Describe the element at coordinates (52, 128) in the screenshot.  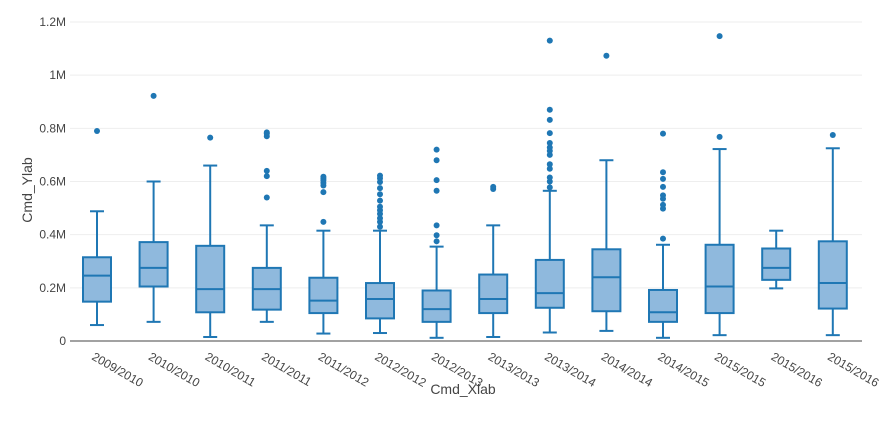
I see `y-tick-label: 0.8M` at that location.